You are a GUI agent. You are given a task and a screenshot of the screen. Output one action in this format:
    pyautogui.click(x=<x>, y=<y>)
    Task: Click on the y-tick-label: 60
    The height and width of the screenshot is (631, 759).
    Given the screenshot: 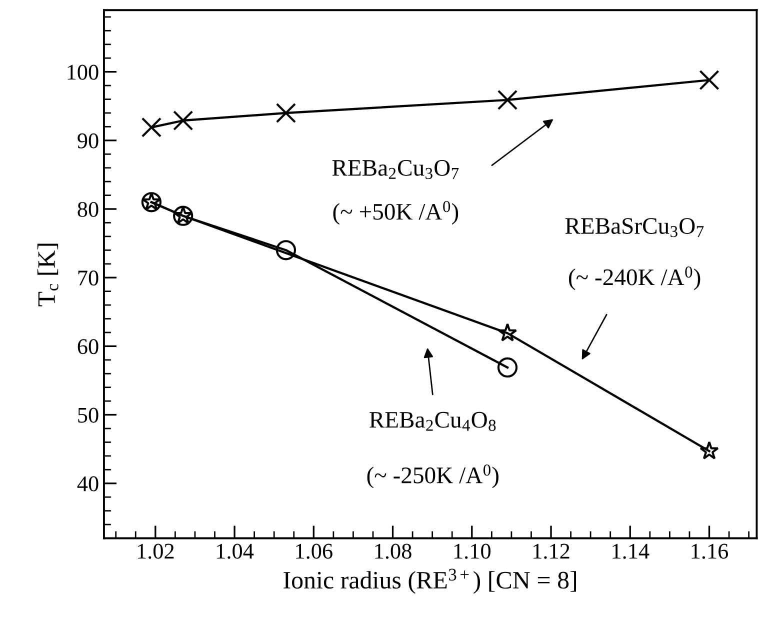 What is the action you would take?
    pyautogui.click(x=88, y=346)
    